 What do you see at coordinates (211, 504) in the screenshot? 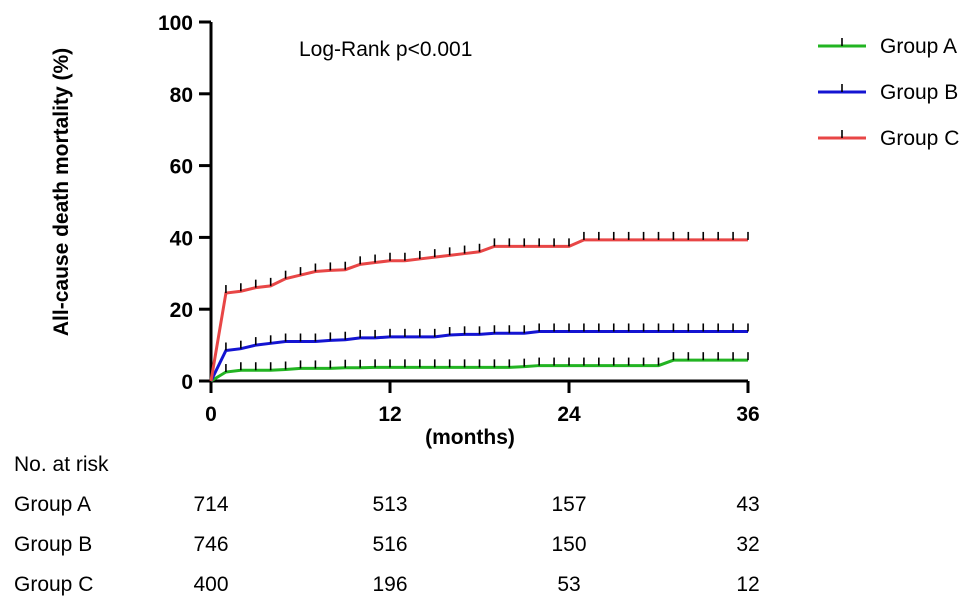
I see `risk-cell: 714` at bounding box center [211, 504].